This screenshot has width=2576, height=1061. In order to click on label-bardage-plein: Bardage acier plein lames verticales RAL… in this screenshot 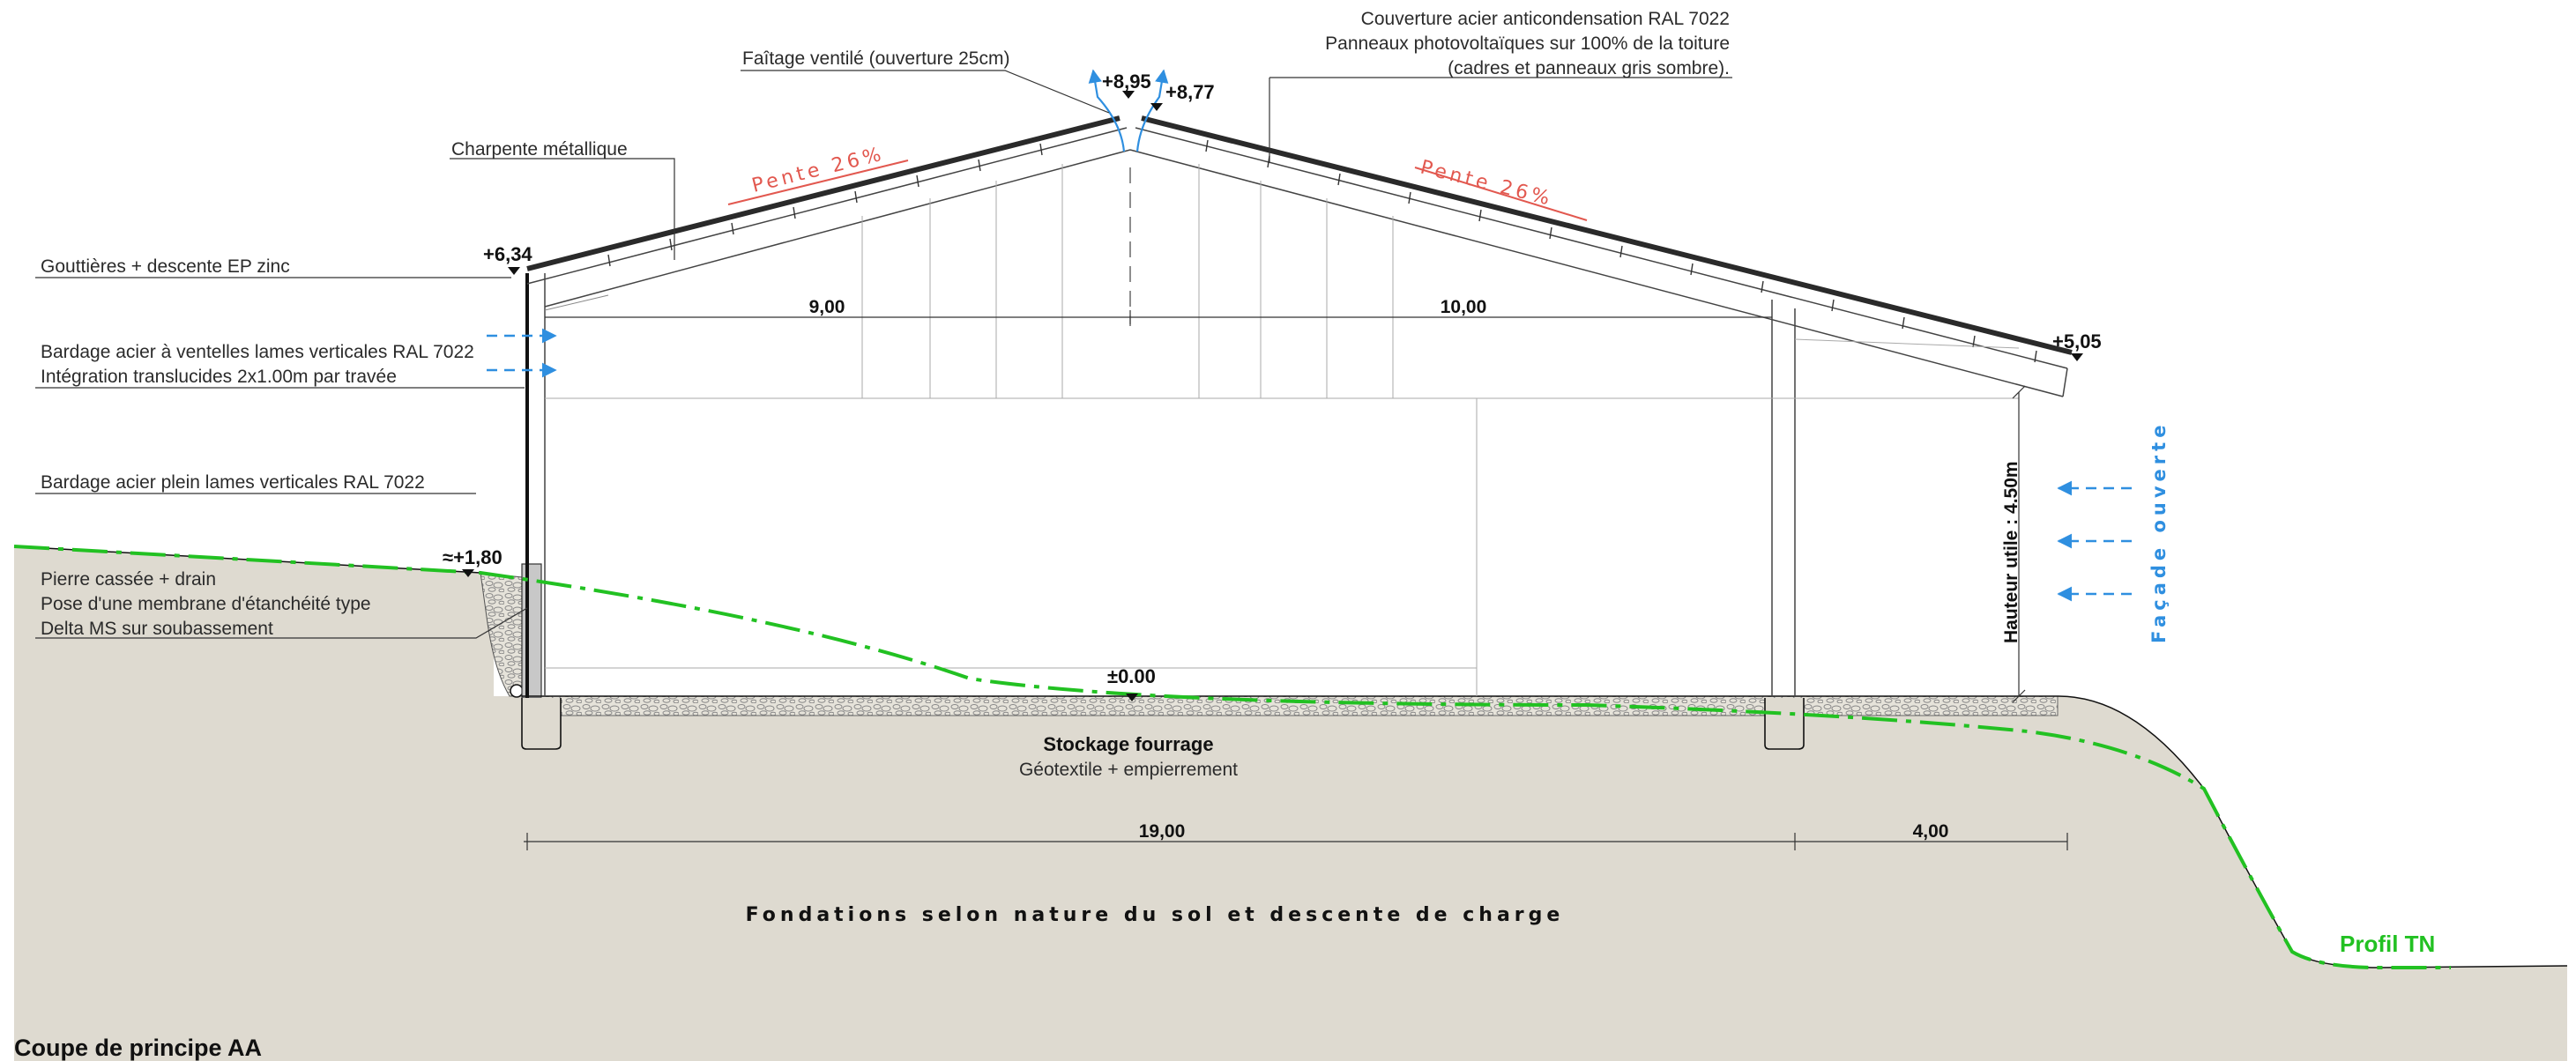, I will do `click(233, 483)`.